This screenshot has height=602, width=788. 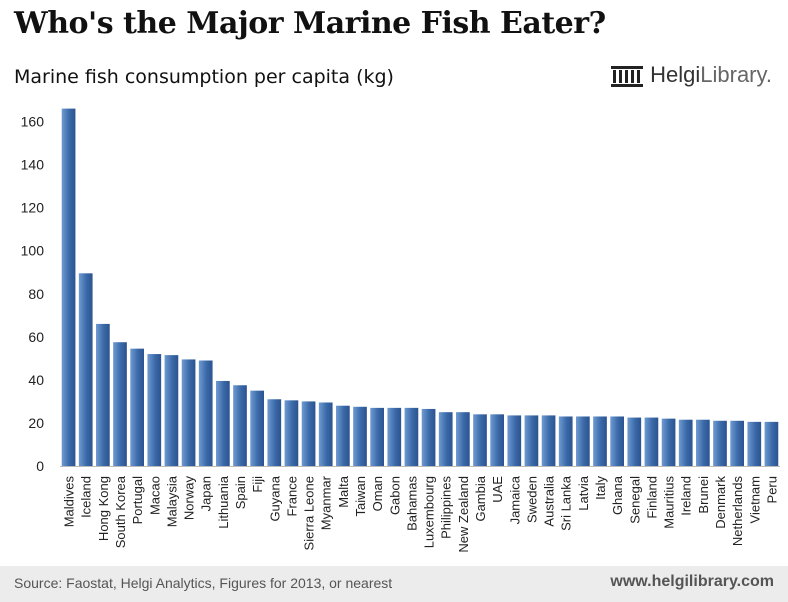 I want to click on footer-bar, so click(x=394, y=584).